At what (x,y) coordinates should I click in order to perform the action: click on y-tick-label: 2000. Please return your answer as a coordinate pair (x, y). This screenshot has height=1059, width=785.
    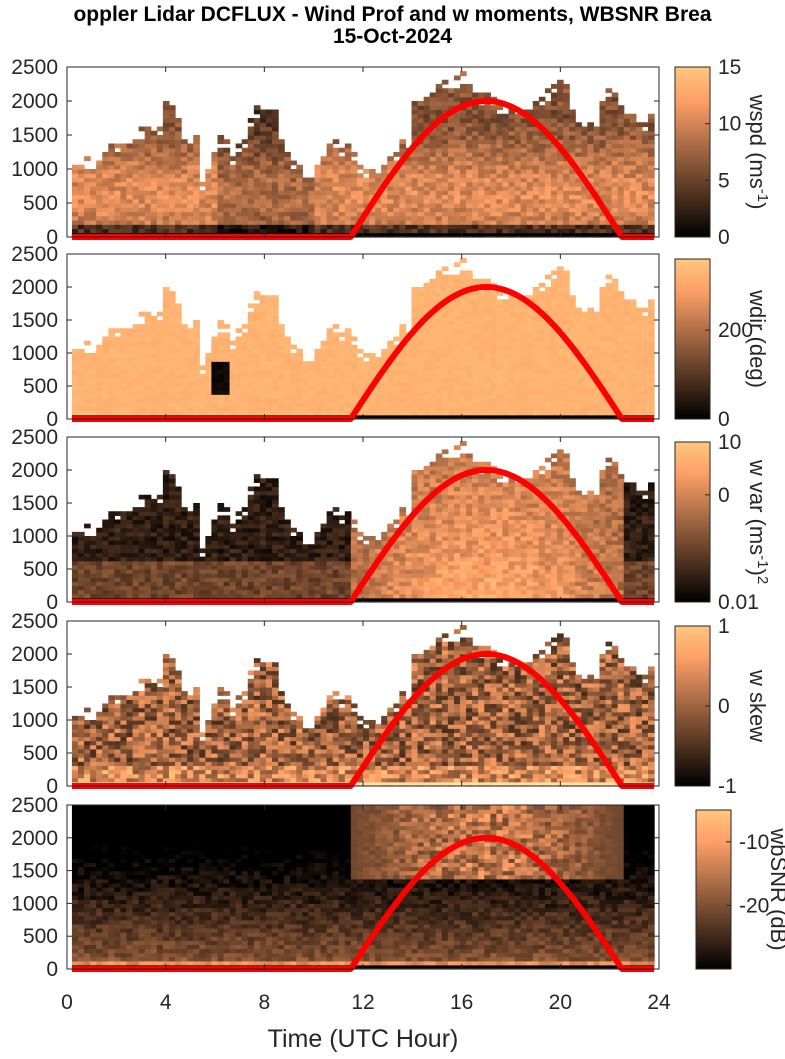
    Looking at the image, I should click on (34, 287).